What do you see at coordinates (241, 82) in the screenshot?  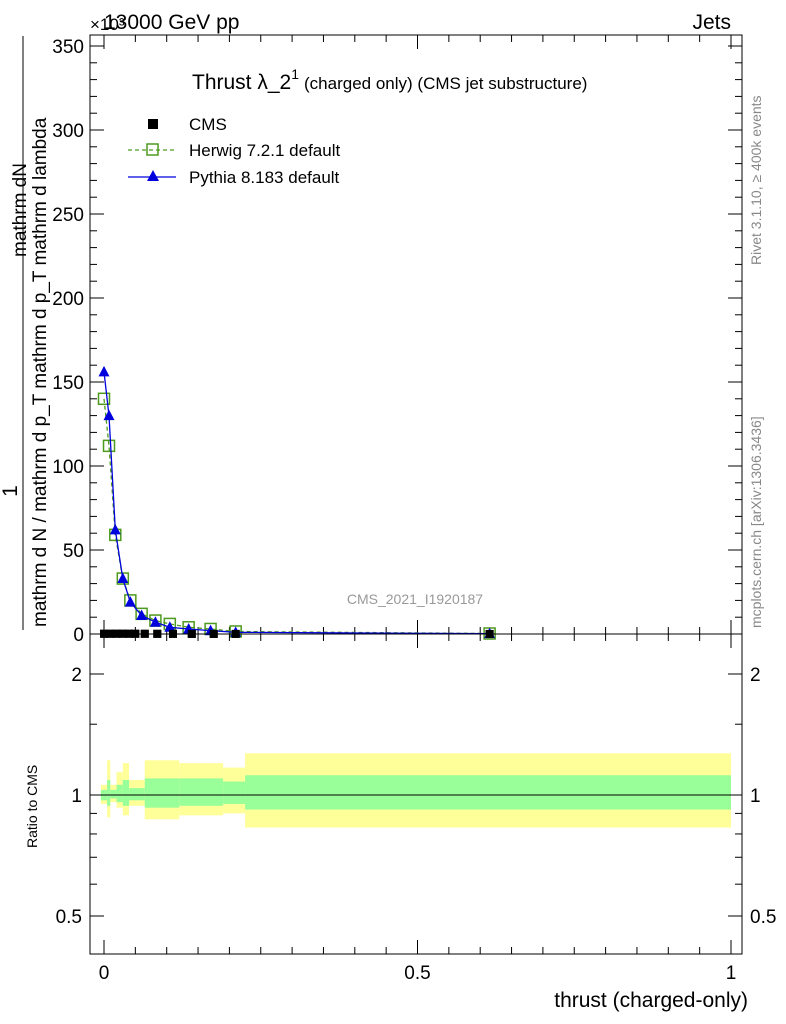 I see `plot-title-main: Thrust λ_2` at bounding box center [241, 82].